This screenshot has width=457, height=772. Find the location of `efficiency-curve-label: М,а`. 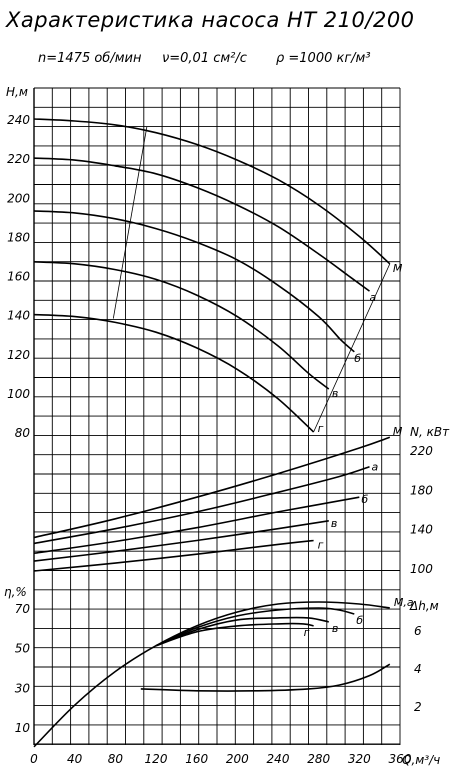

efficiency-curve-label: М,а is located at coordinates (404, 602).